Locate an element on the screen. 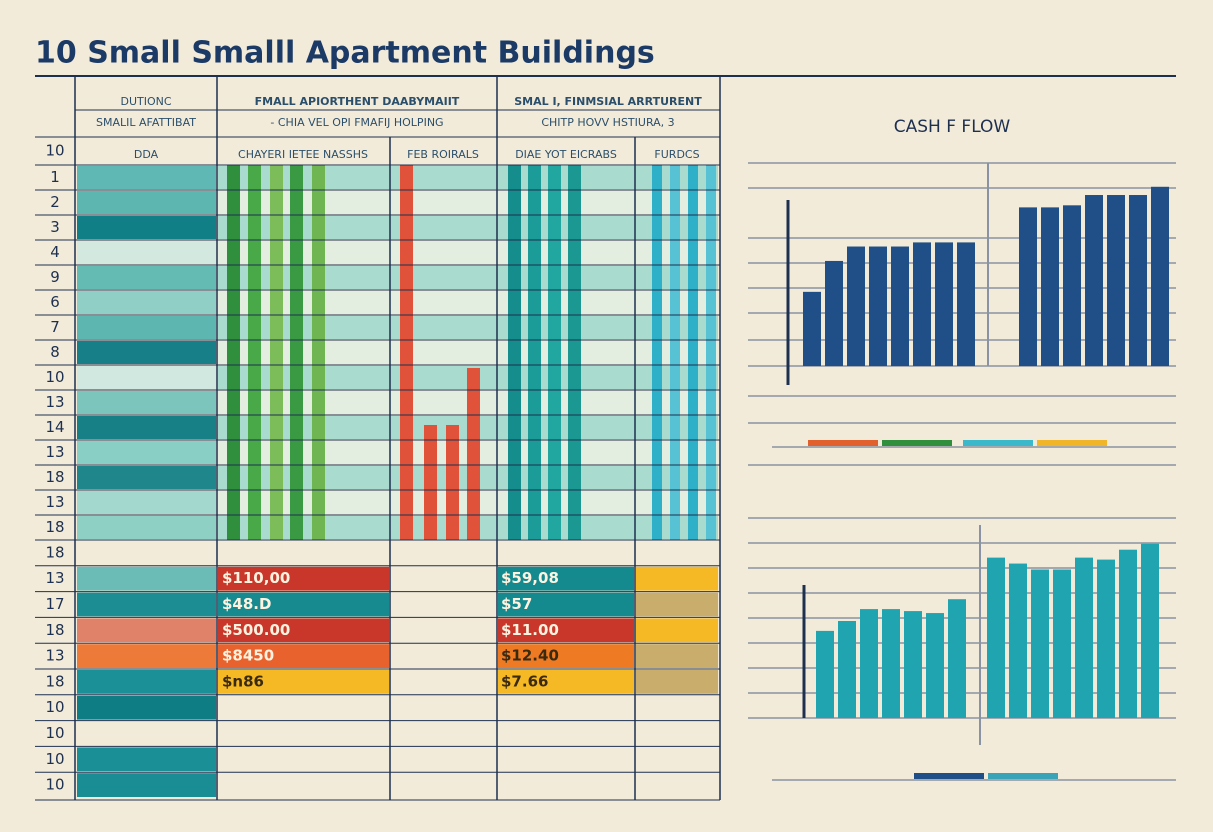 This screenshot has height=832, width=1213. subheader: FURDCS is located at coordinates (676, 154).